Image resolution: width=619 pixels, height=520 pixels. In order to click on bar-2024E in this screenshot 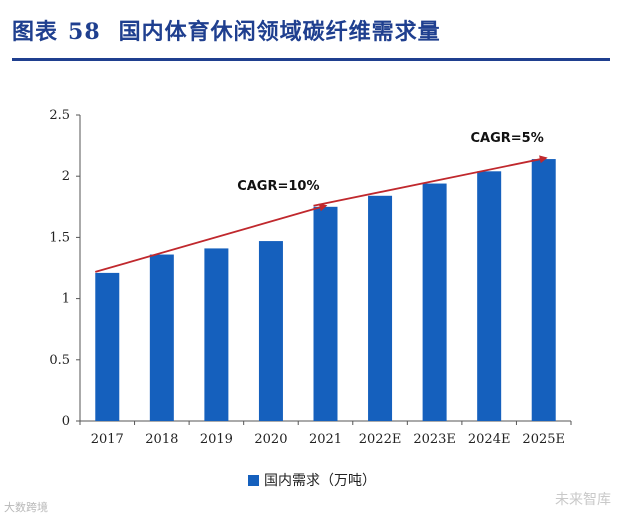, I will do `click(489, 296)`.